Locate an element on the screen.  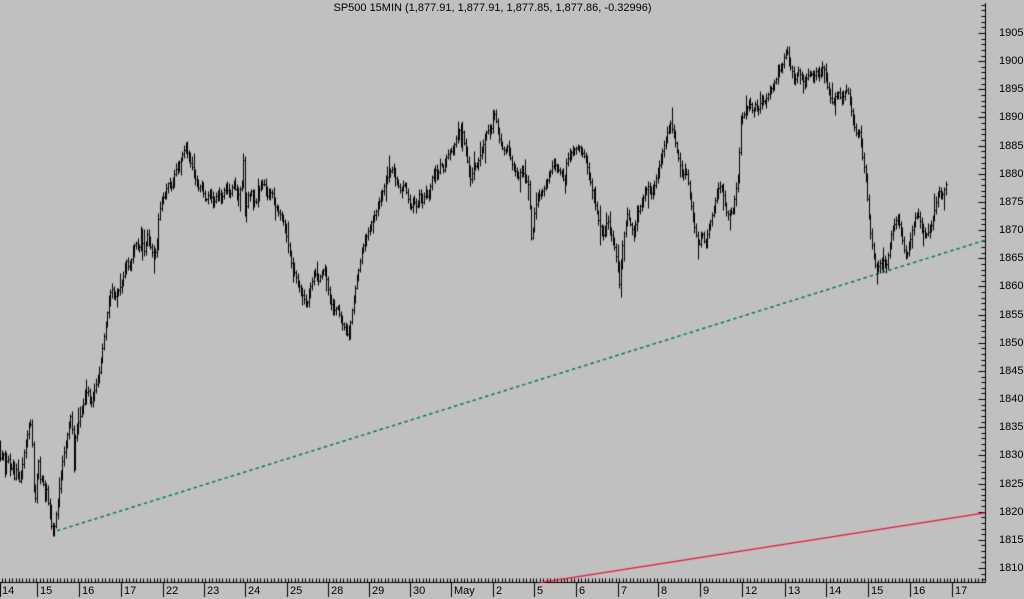
y-axis-label: 1845 is located at coordinates (1011, 370).